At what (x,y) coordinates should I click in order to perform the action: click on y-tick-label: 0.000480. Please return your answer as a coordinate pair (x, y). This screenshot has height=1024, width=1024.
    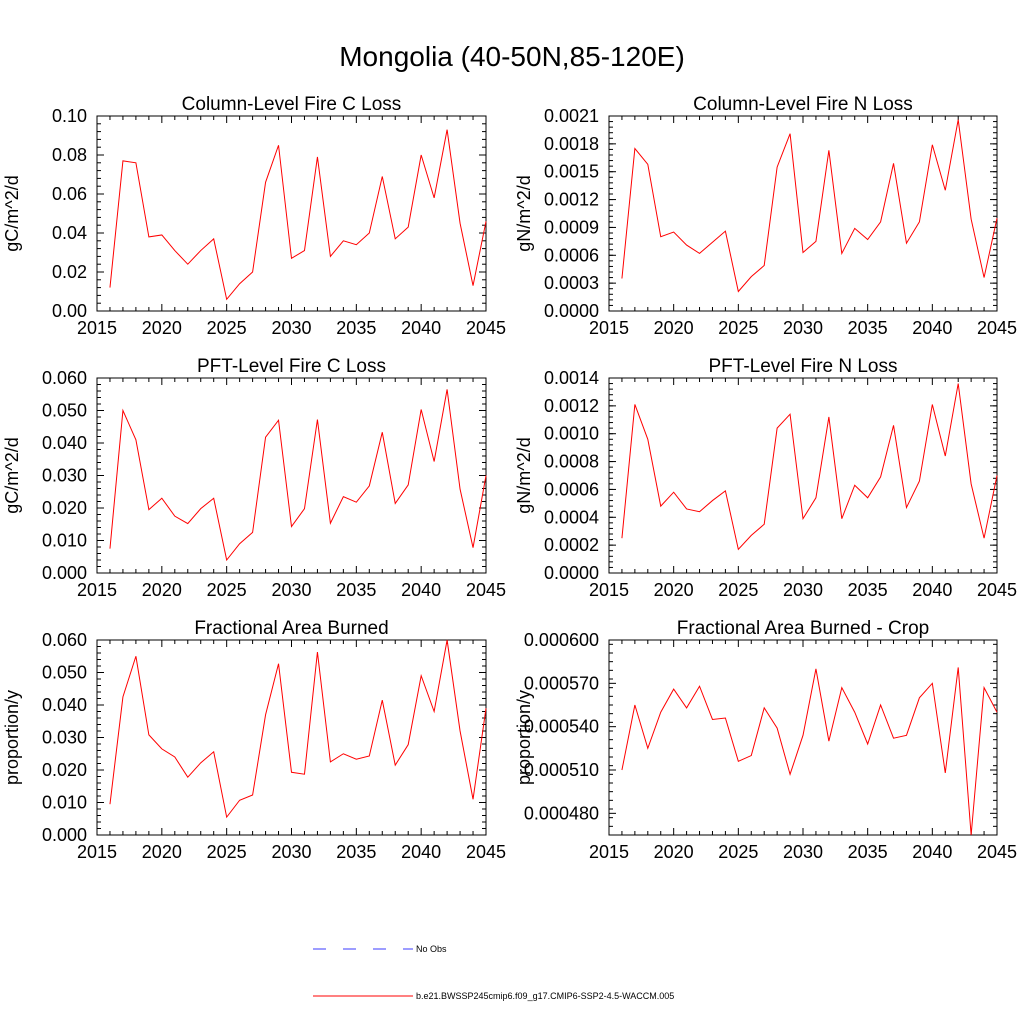
    Looking at the image, I should click on (561, 813).